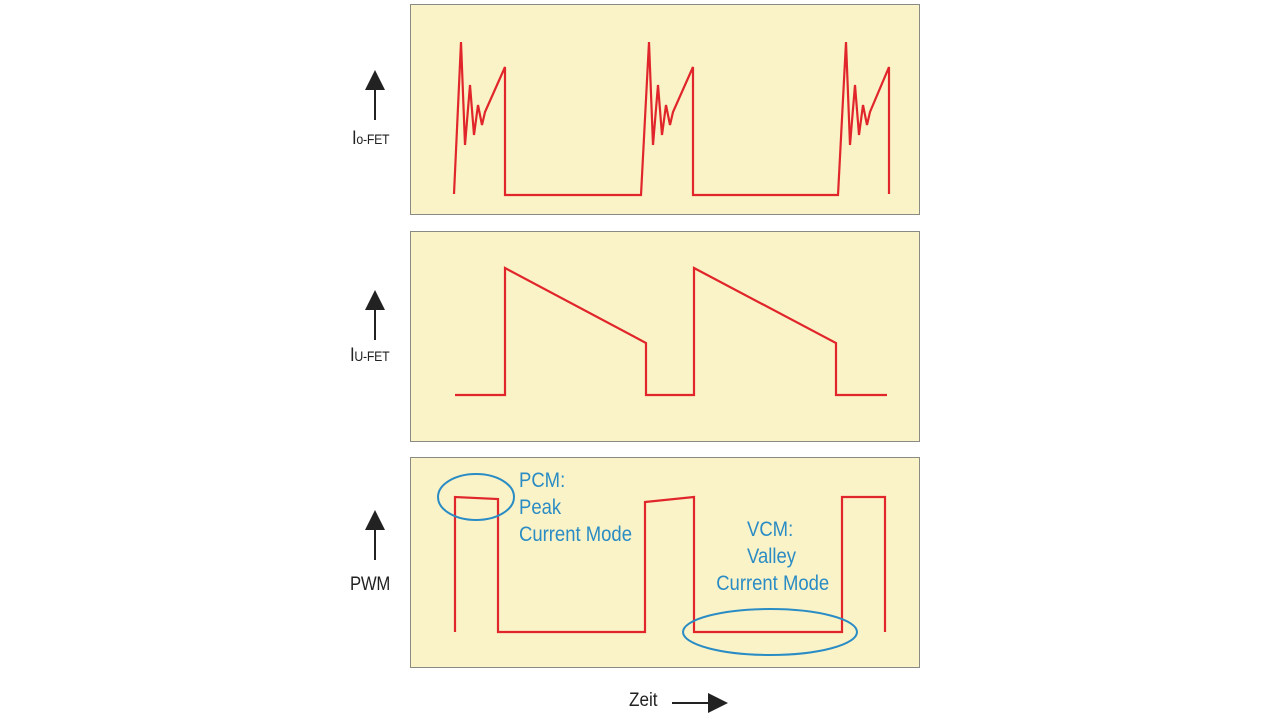 This screenshot has height=719, width=1280. Describe the element at coordinates (354, 138) in the screenshot. I see `o-fet-label-main: I` at that location.